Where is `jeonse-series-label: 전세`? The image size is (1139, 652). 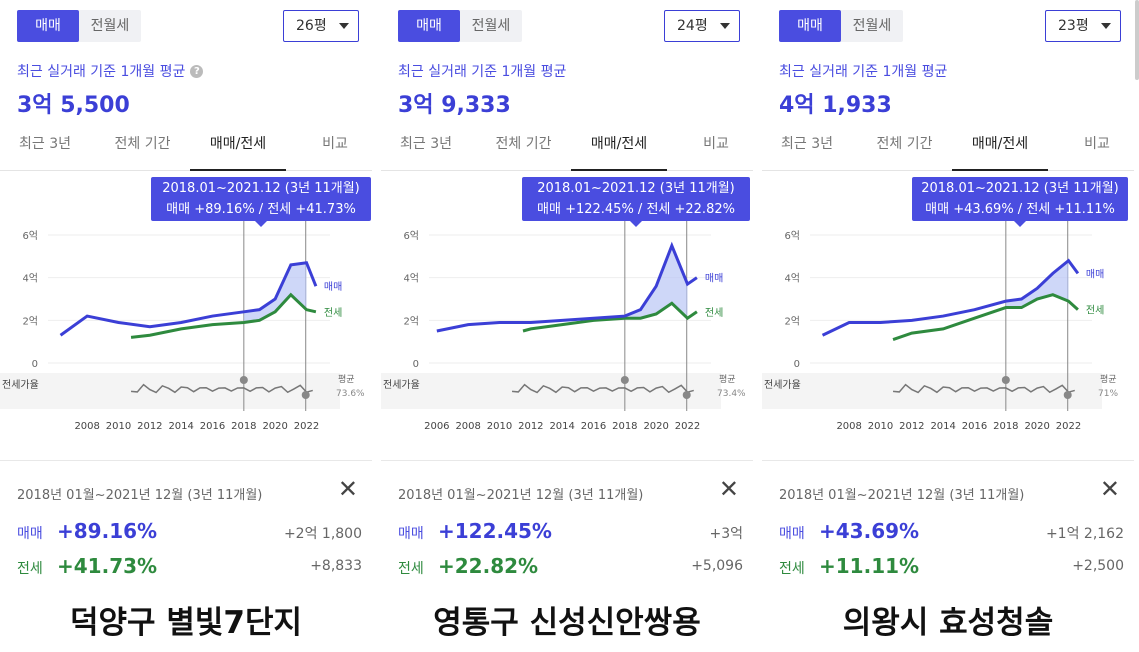 jeonse-series-label: 전세 is located at coordinates (1095, 311).